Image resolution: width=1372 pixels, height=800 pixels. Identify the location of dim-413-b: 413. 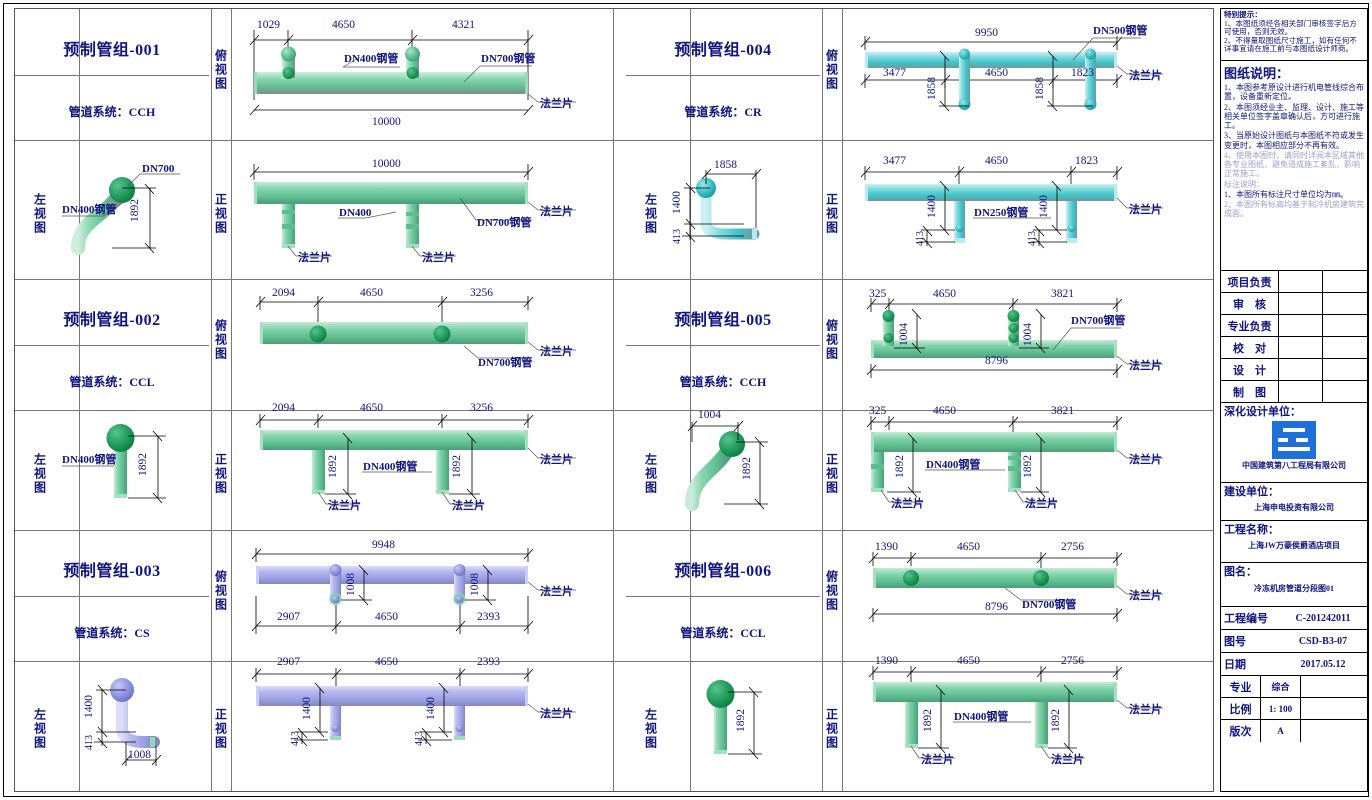
(419, 738).